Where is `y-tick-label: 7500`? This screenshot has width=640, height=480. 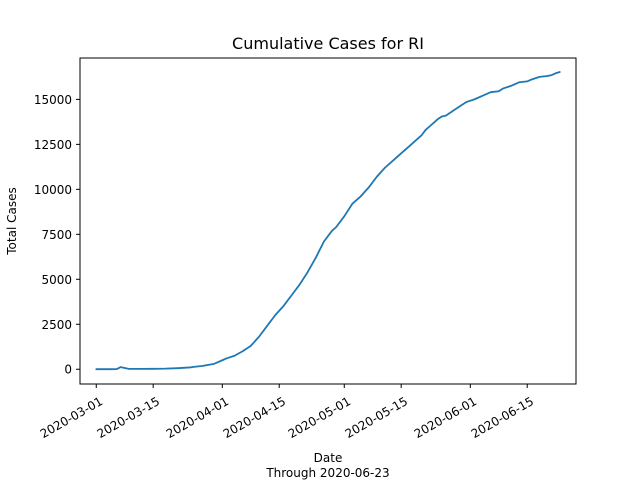 y-tick-label: 7500 is located at coordinates (56, 235).